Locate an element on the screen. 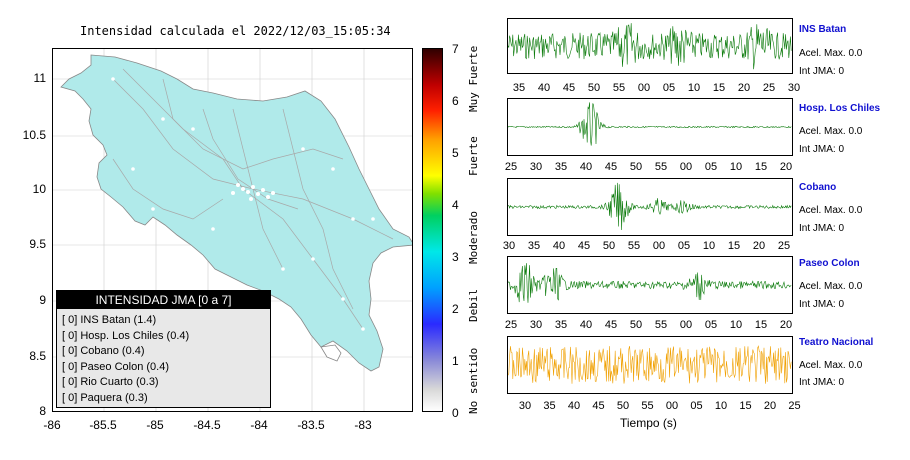 Image resolution: width=910 pixels, height=460 pixels. map-xtick: -84 is located at coordinates (259, 425).